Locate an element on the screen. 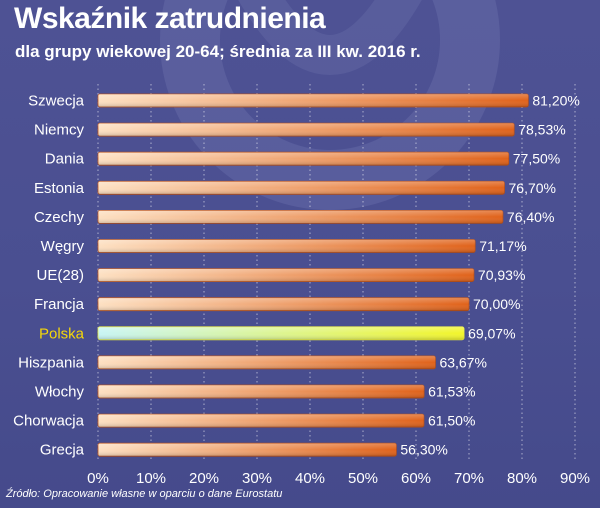 The height and width of the screenshot is (508, 600). value-label: 81,20% is located at coordinates (555, 101).